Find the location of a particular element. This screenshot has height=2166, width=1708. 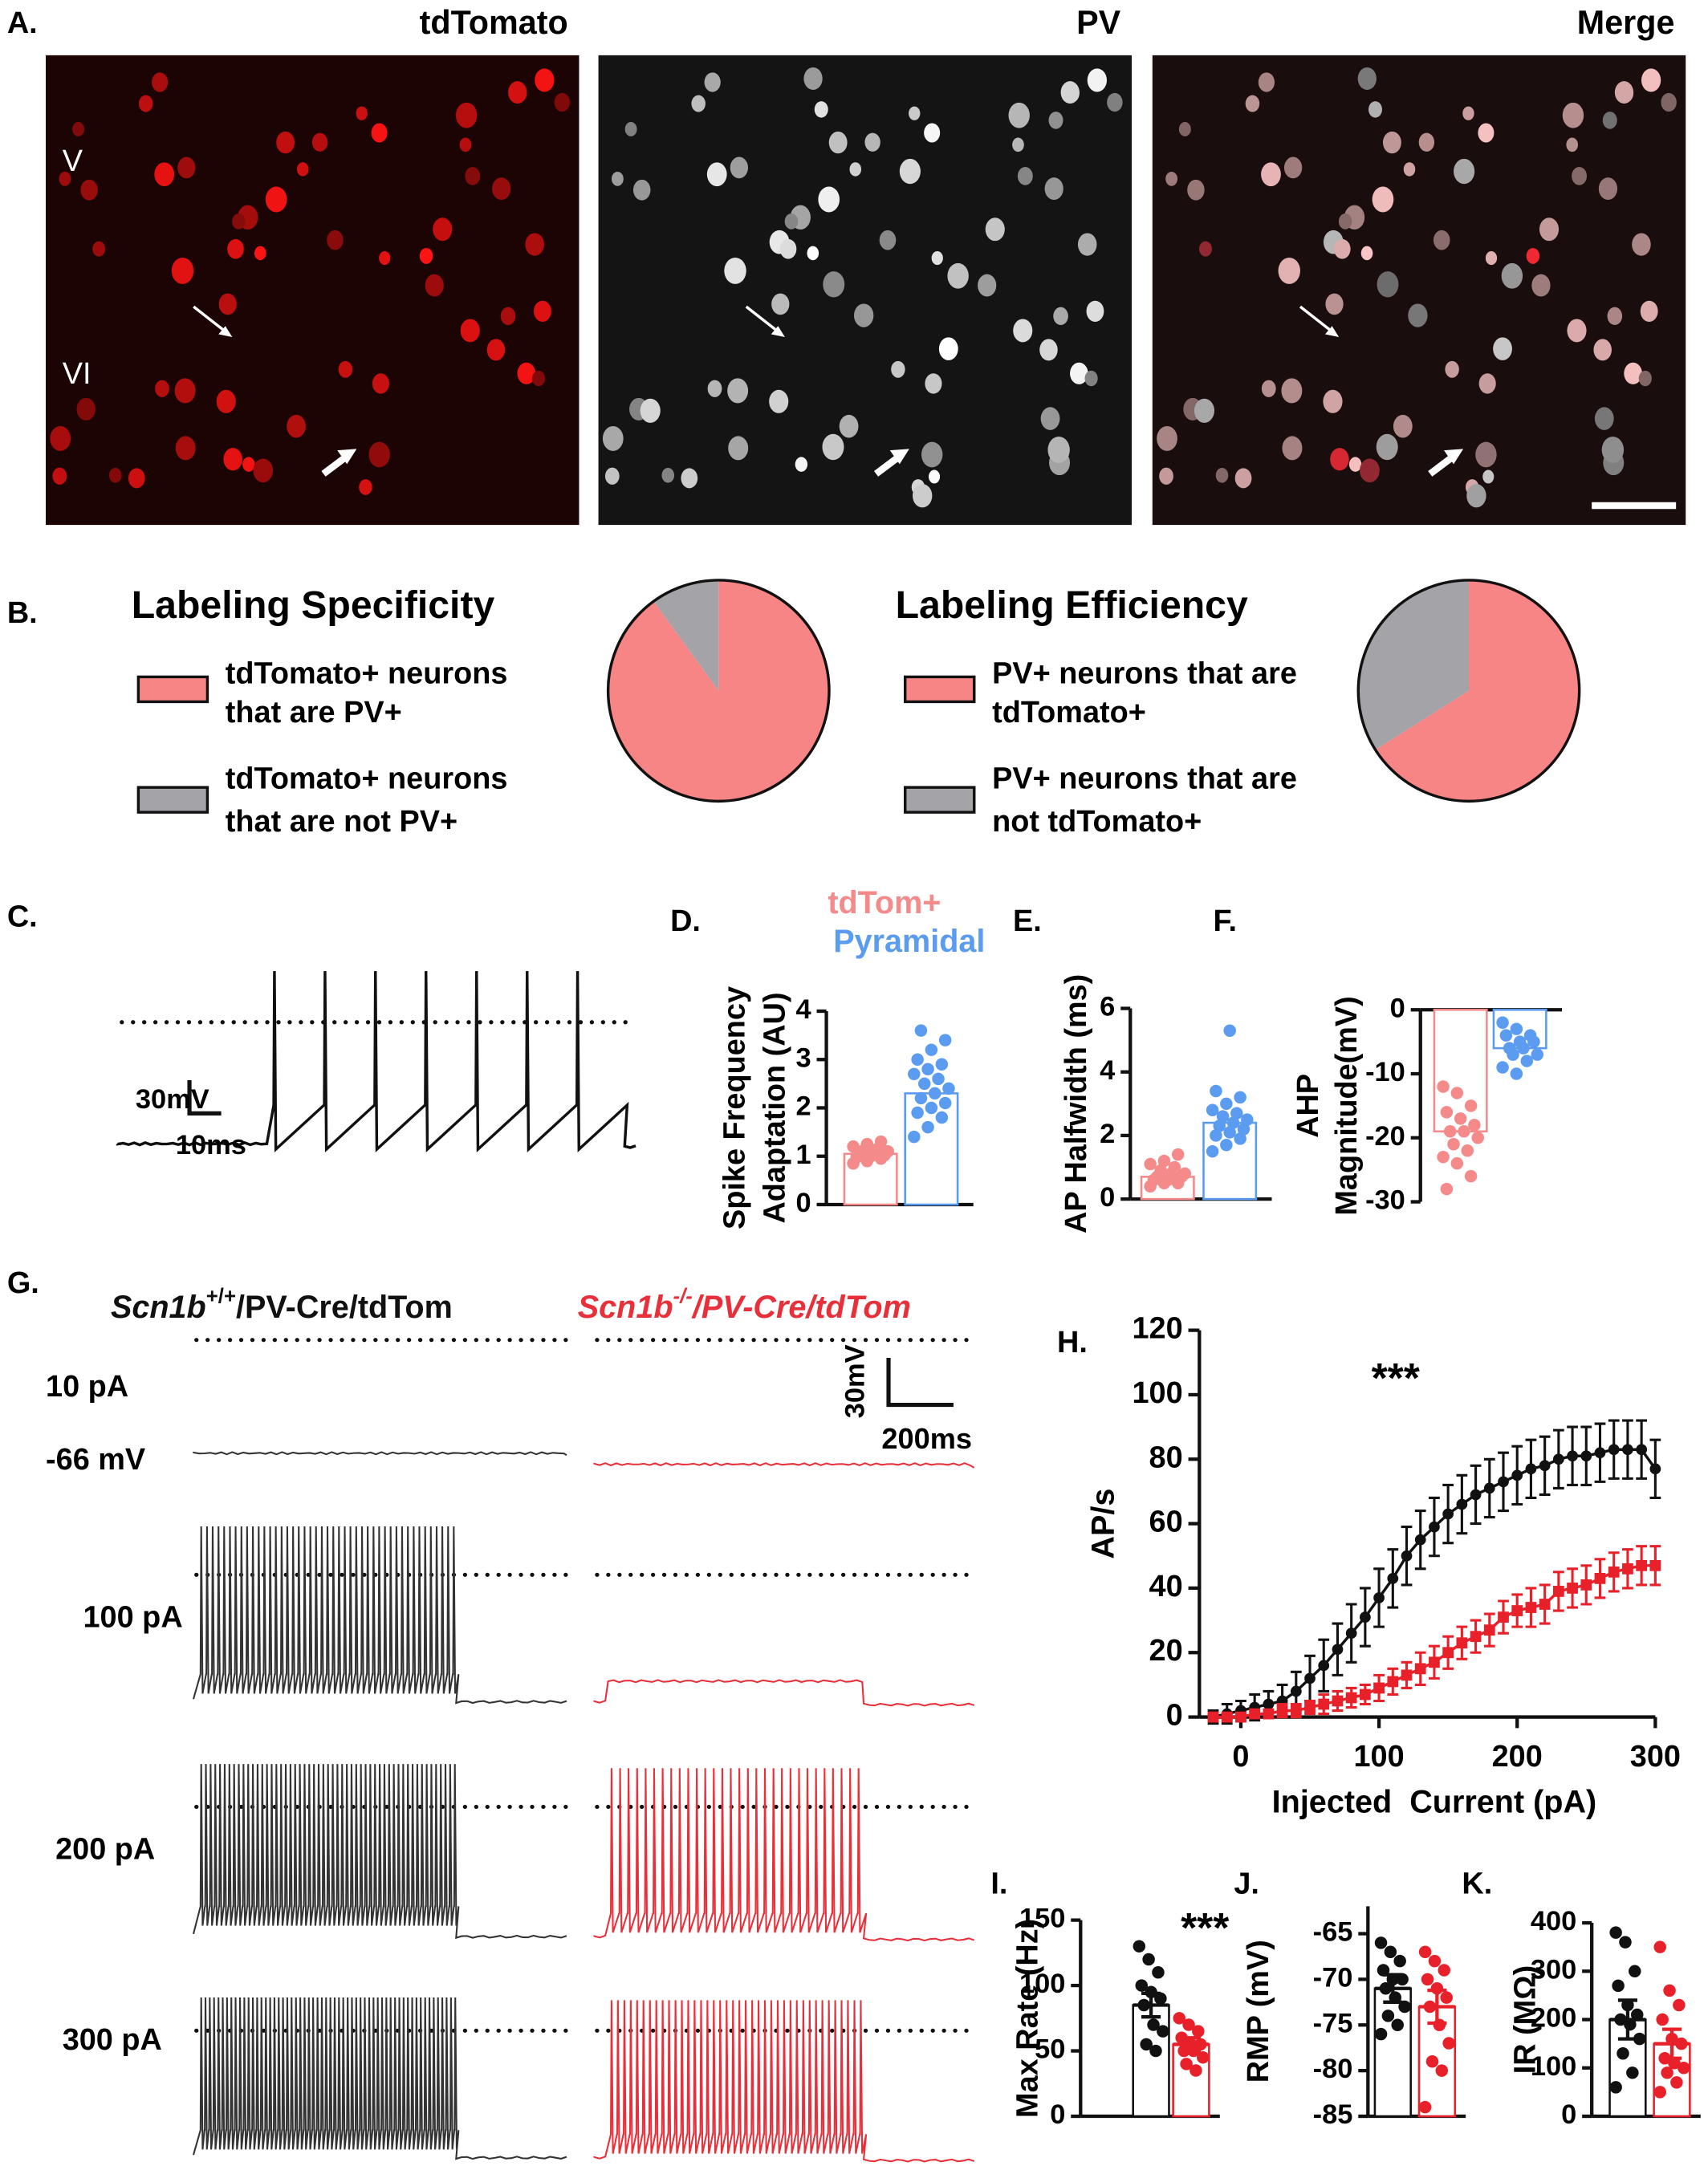

y-tick-label: 120 is located at coordinates (1157, 1329).